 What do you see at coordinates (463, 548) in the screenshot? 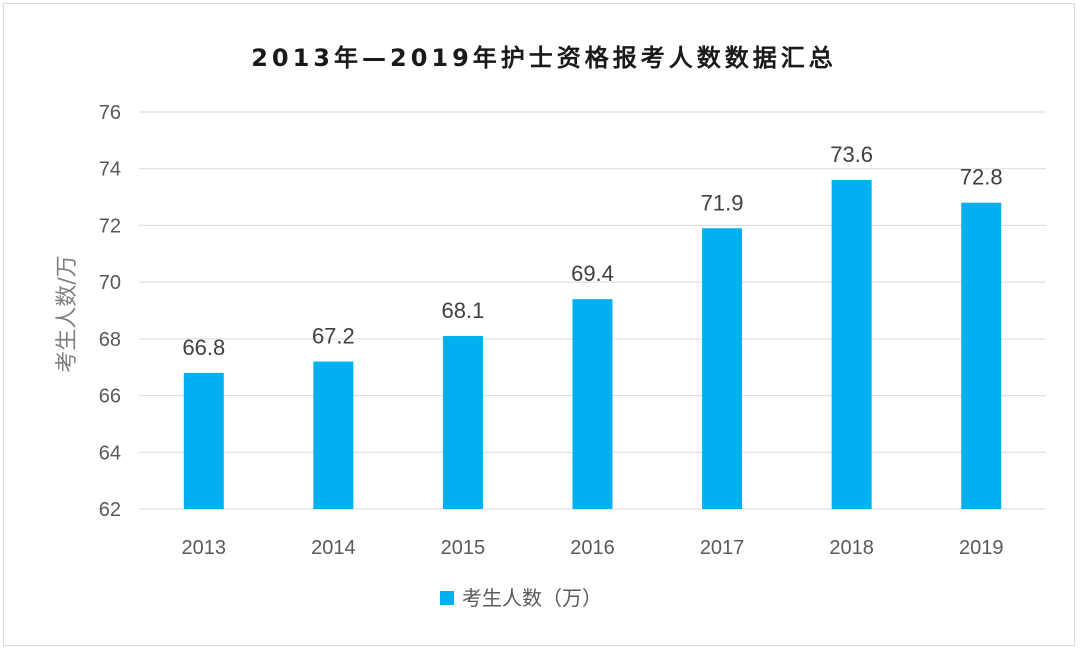
I see `x-tick-label: 2015` at bounding box center [463, 548].